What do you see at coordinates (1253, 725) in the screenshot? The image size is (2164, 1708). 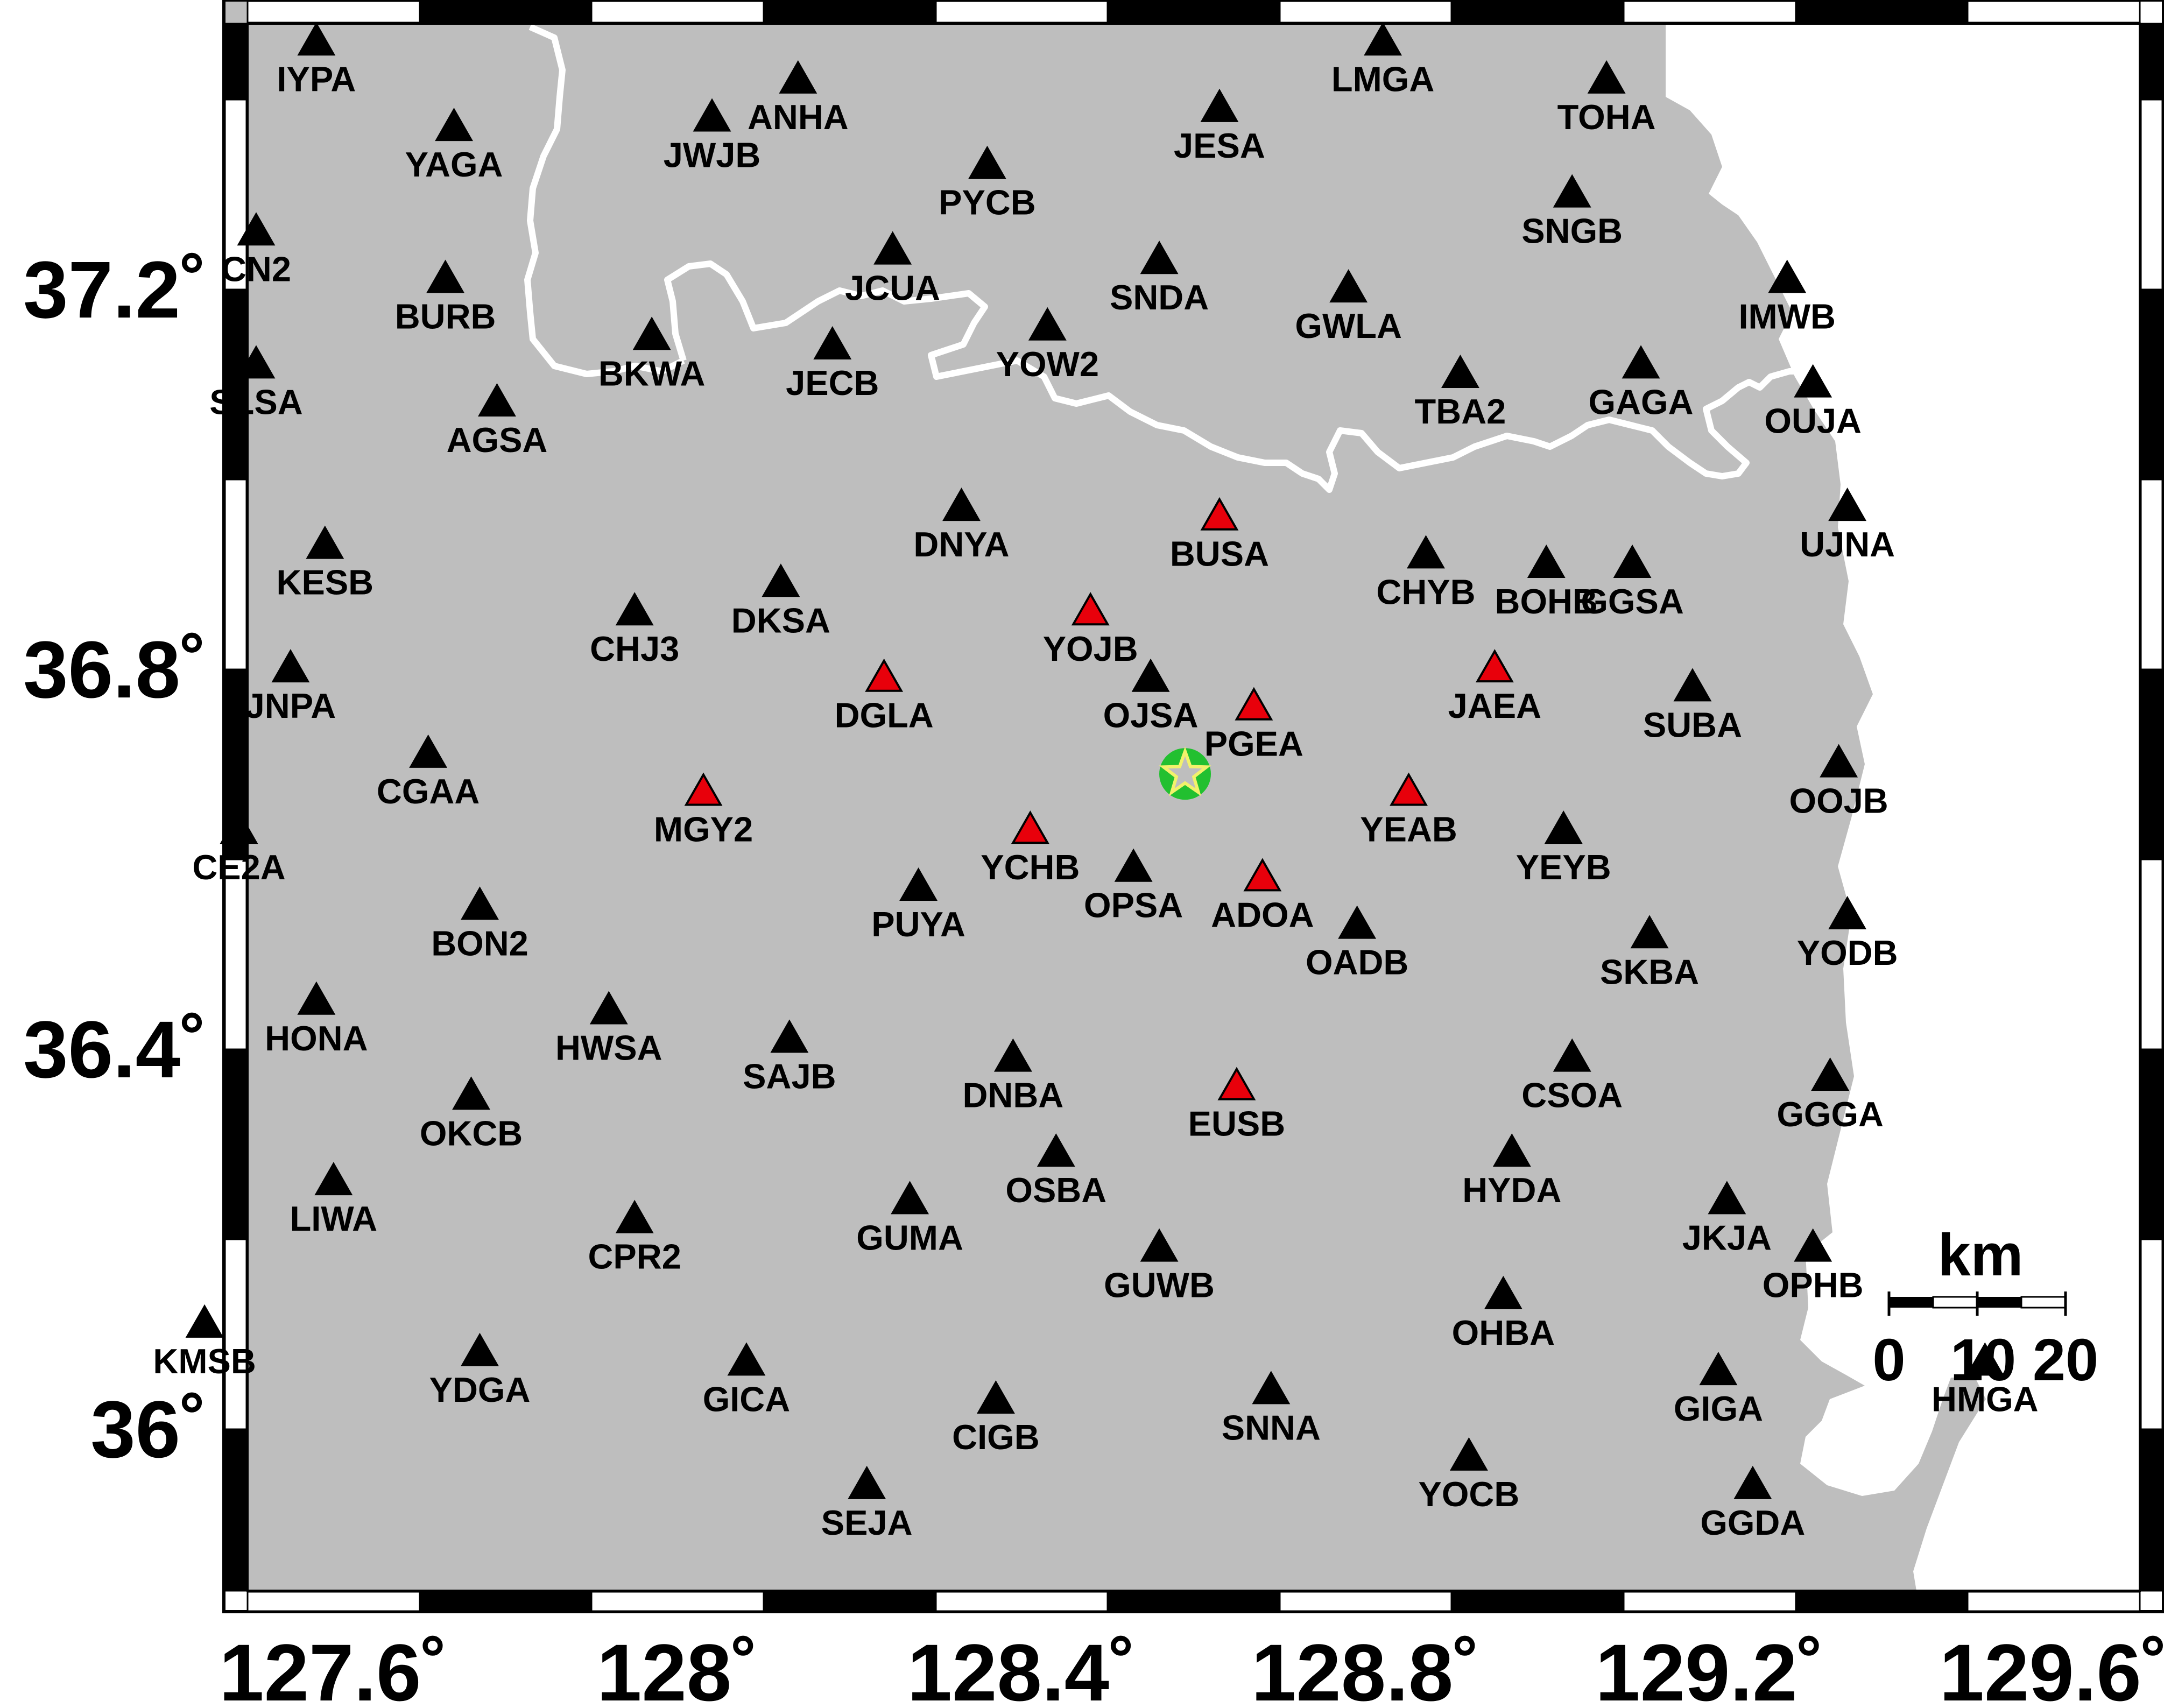 I see `station-pgea: PGEA` at bounding box center [1253, 725].